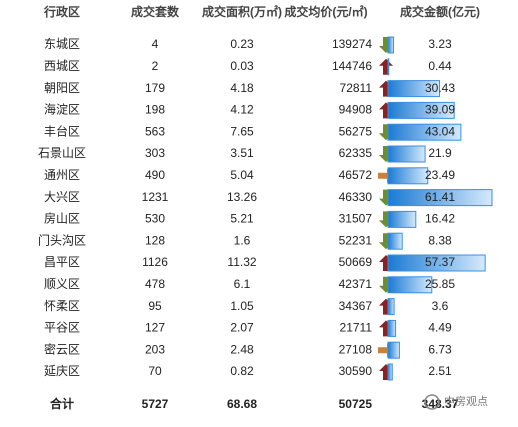 The width and height of the screenshot is (518, 427). Describe the element at coordinates (356, 328) in the screenshot. I see `price: 21711` at that location.